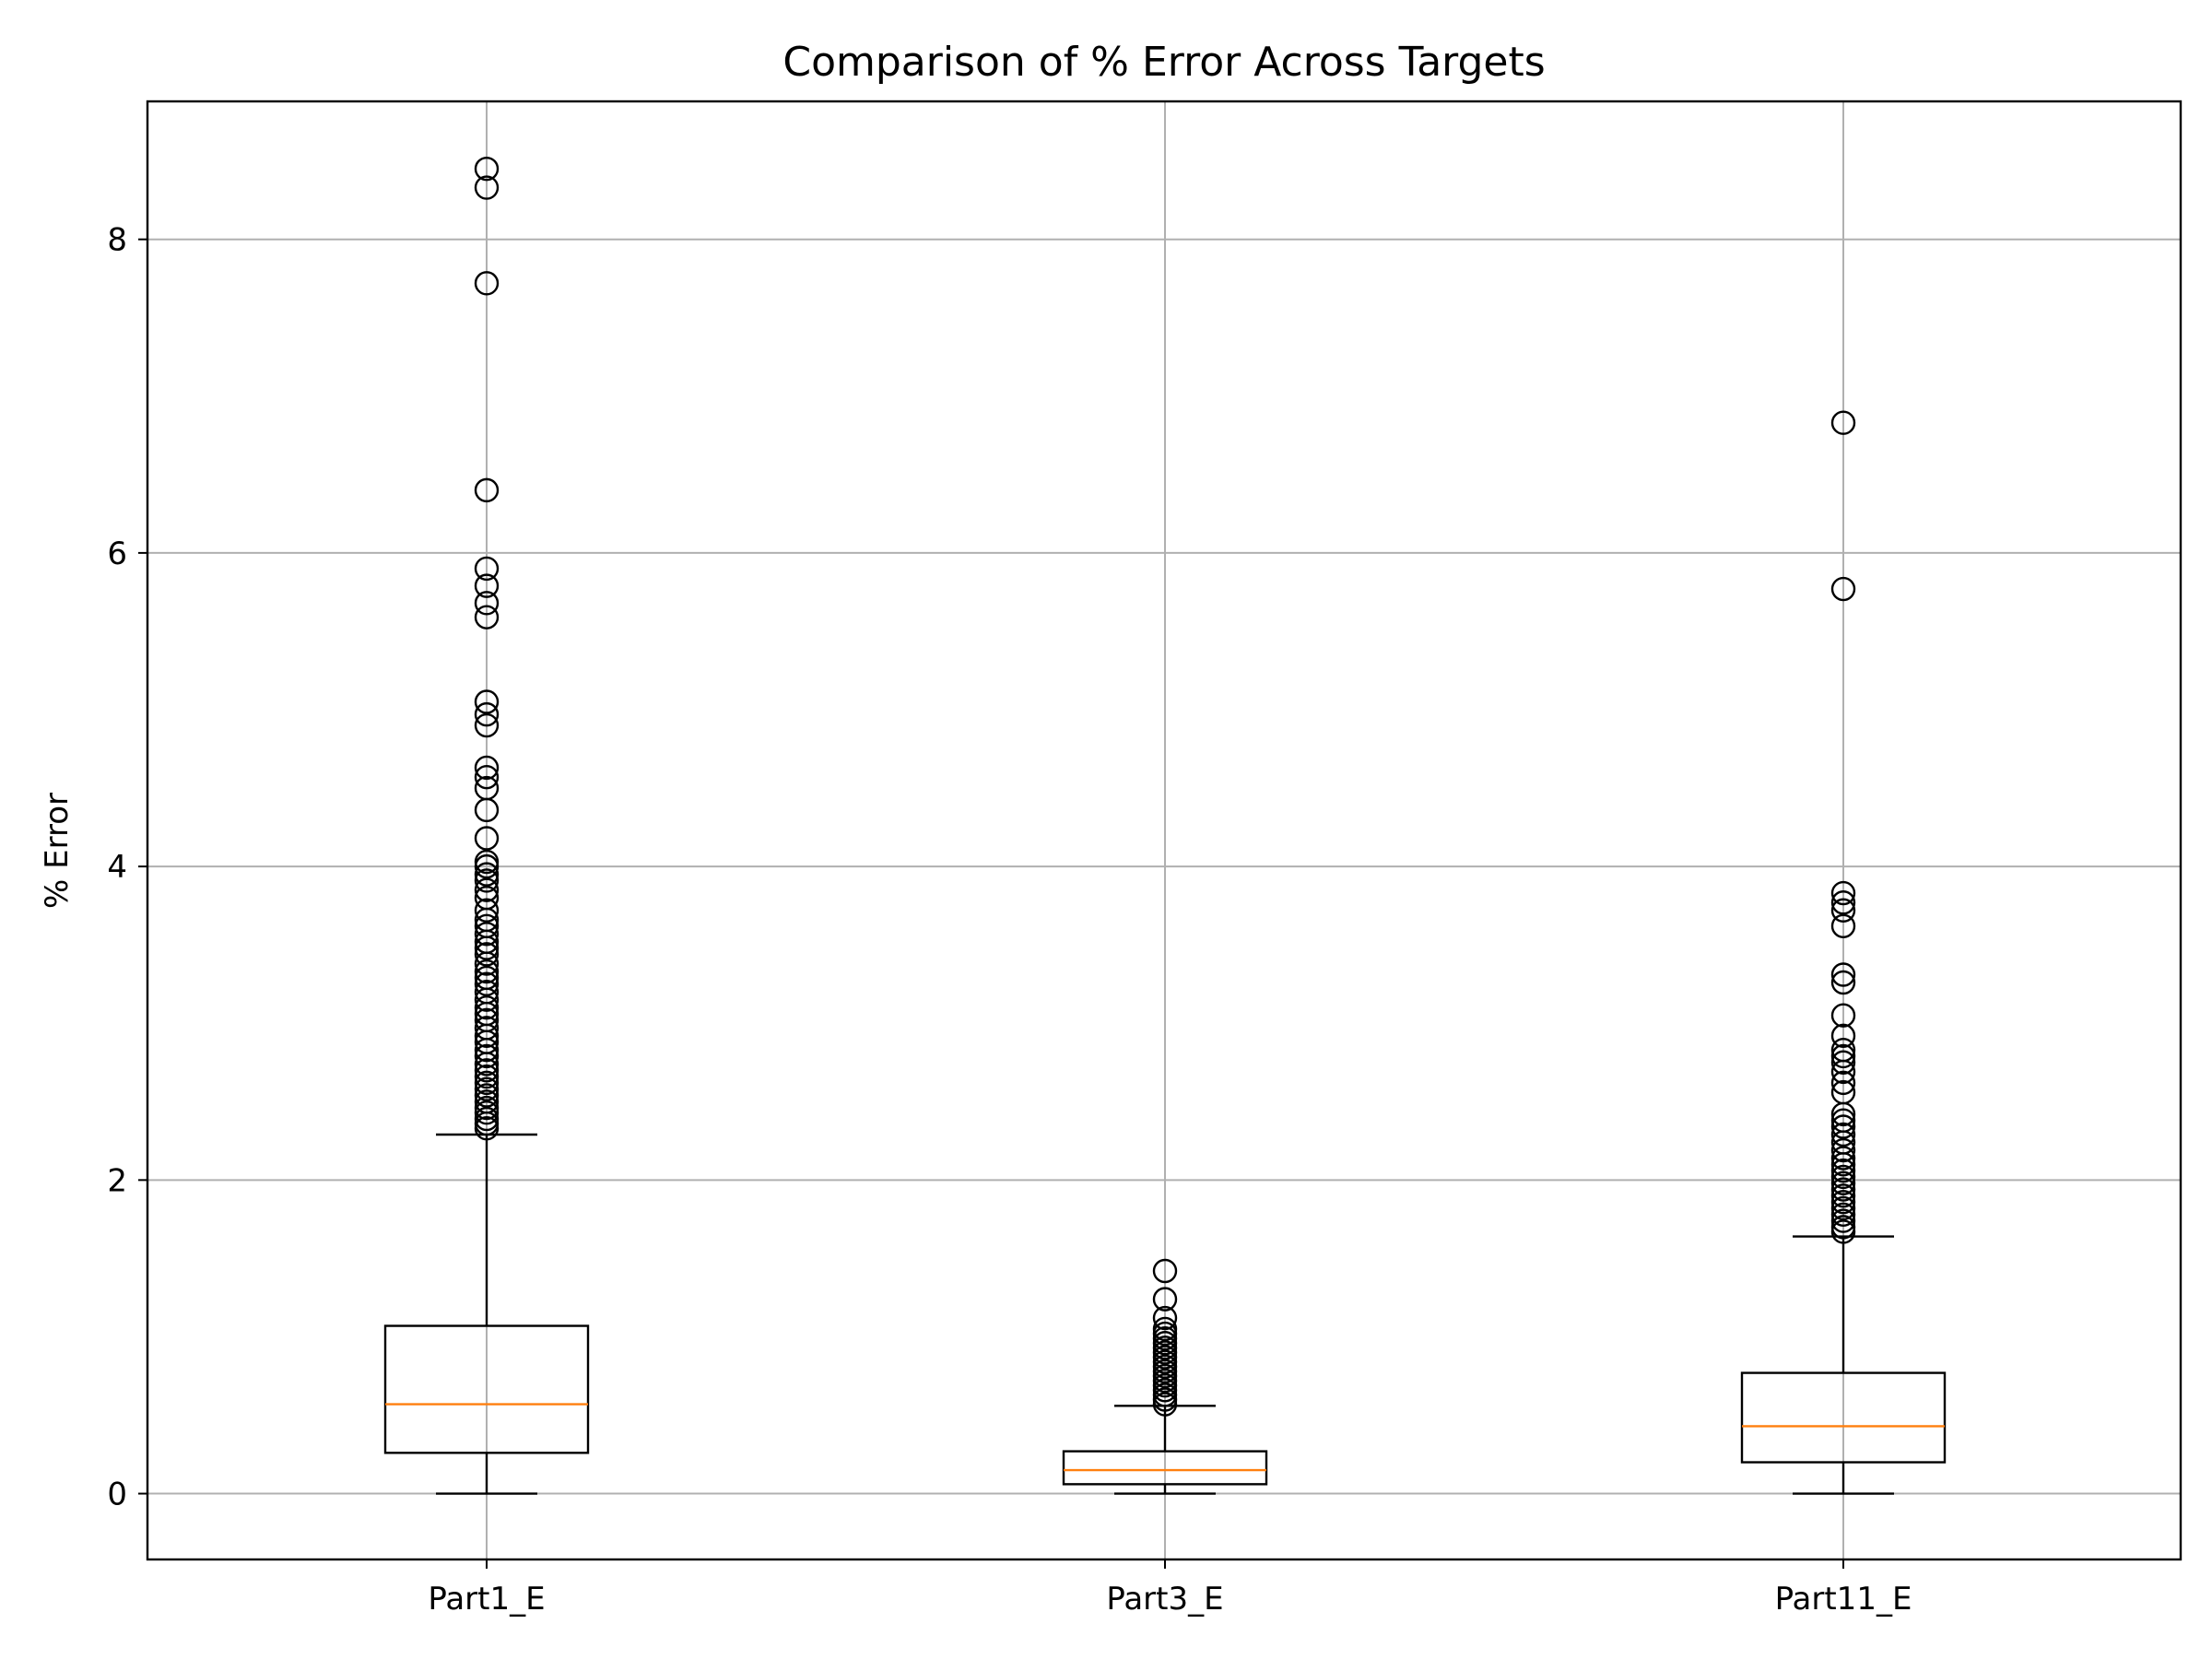 This screenshot has width=2212, height=1659. I want to click on y-tick-label: 0, so click(117, 1495).